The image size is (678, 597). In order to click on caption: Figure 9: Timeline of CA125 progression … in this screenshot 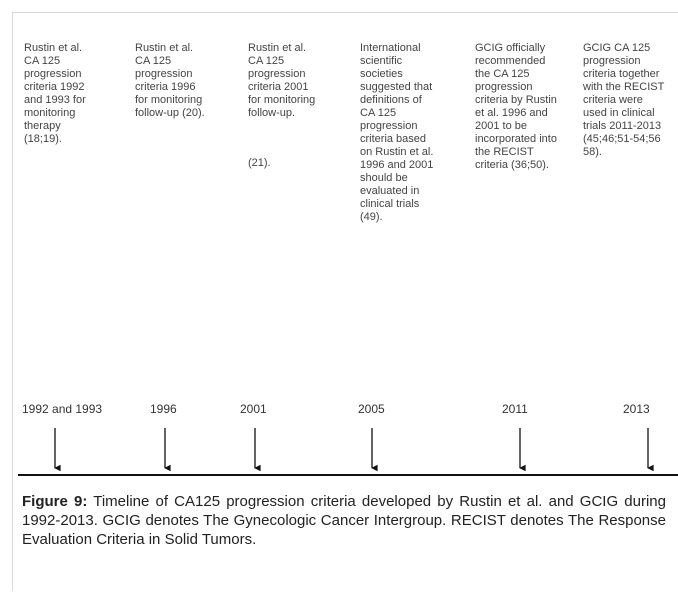, I will do `click(344, 520)`.